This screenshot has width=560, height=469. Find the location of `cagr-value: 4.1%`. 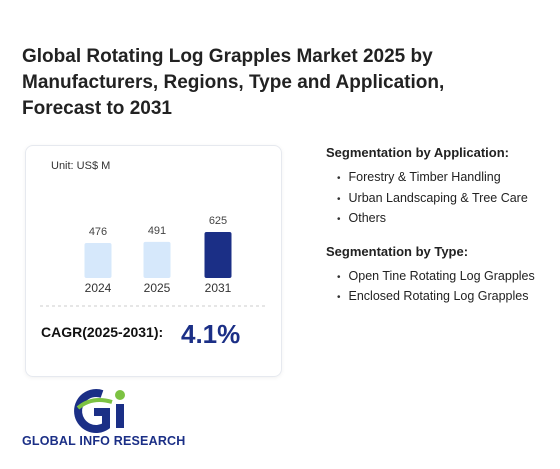

cagr-value: 4.1% is located at coordinates (210, 334).